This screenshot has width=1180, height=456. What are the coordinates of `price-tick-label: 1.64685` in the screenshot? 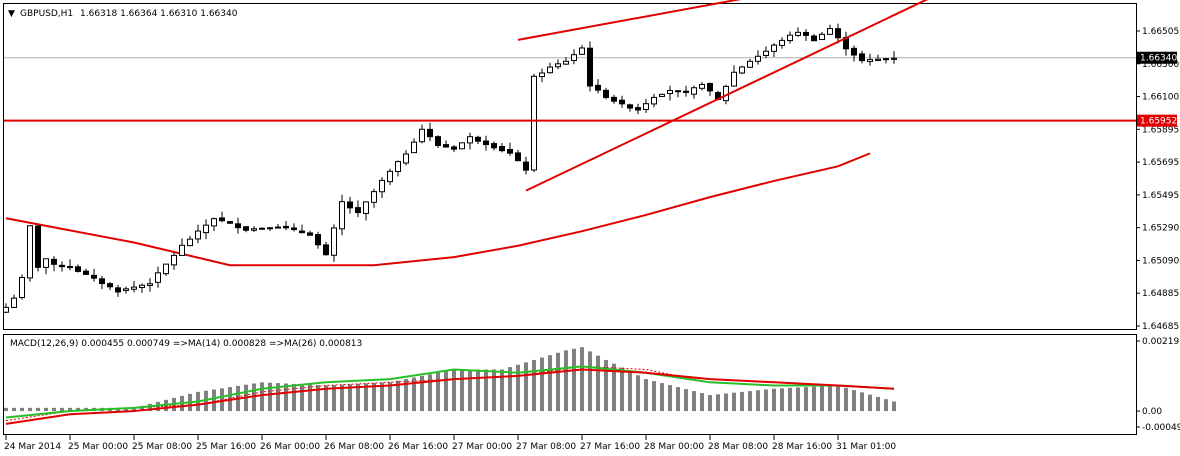 It's located at (1160, 327).